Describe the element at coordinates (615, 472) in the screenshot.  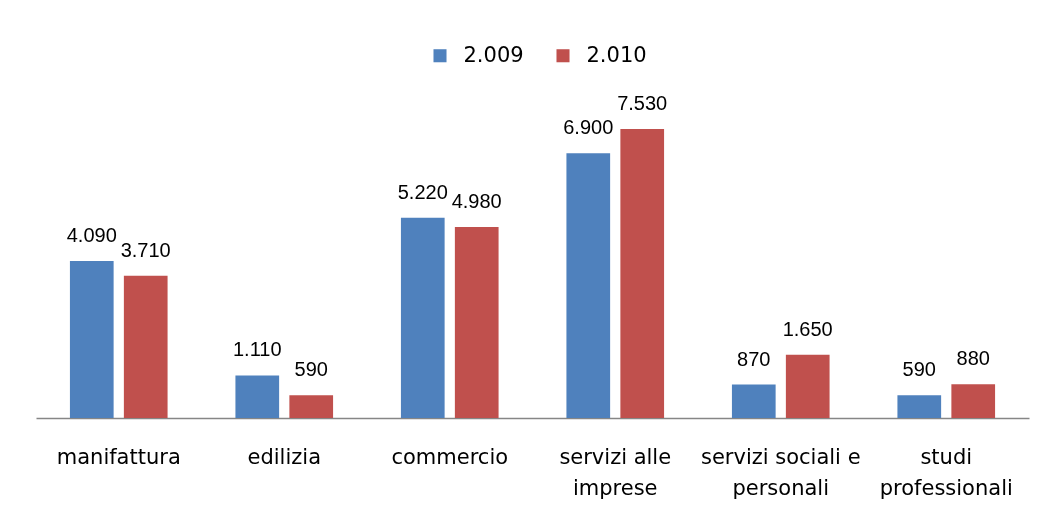
I see `x-tick-label: servizi alle imprese` at that location.